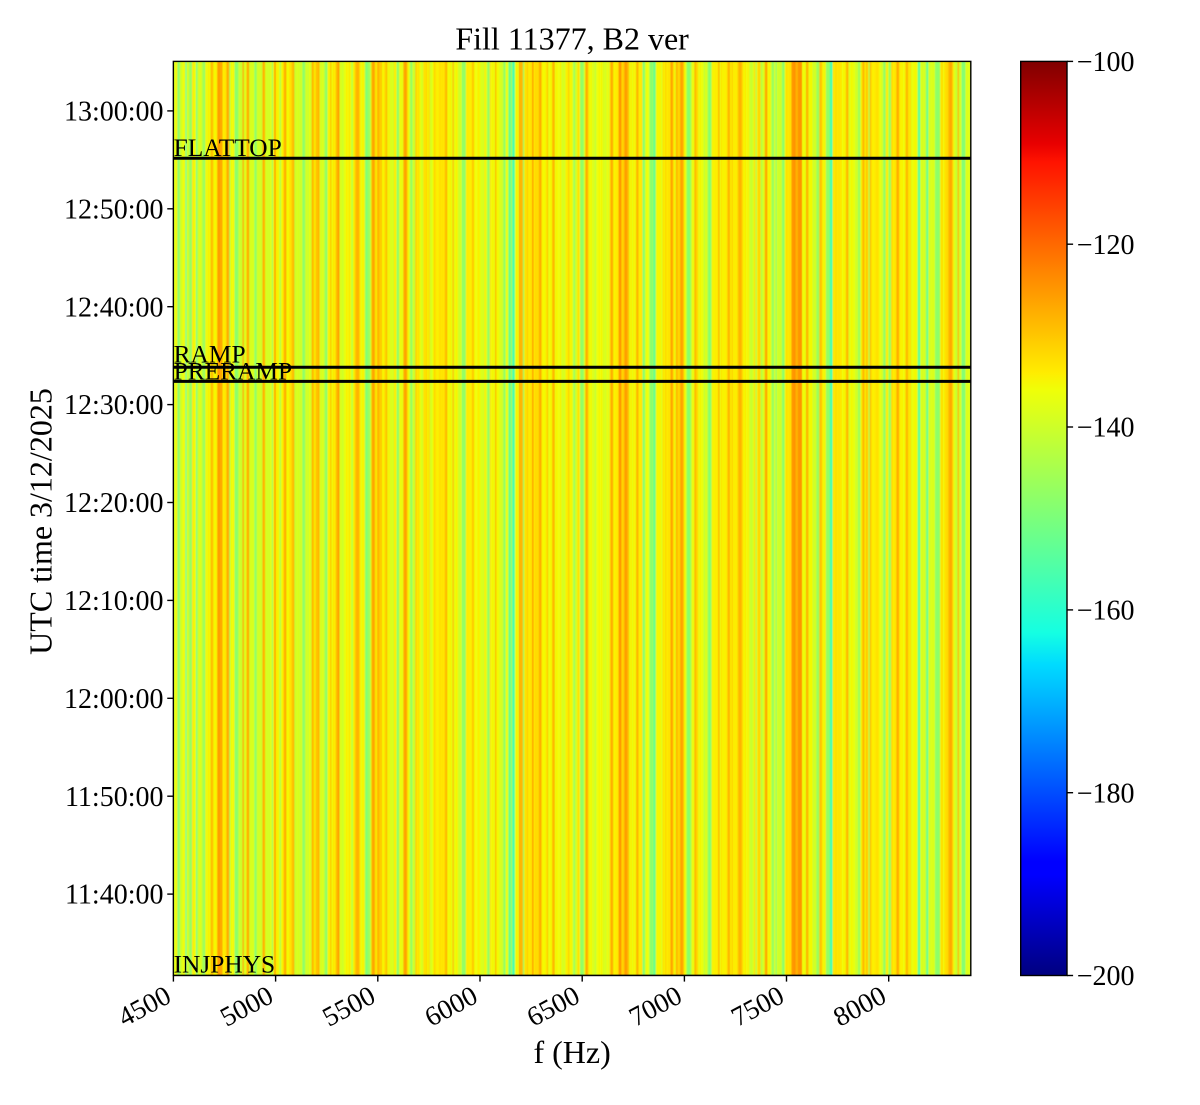  Describe the element at coordinates (41, 521) in the screenshot. I see `svg-text: UTC time 3/12/2025` at that location.